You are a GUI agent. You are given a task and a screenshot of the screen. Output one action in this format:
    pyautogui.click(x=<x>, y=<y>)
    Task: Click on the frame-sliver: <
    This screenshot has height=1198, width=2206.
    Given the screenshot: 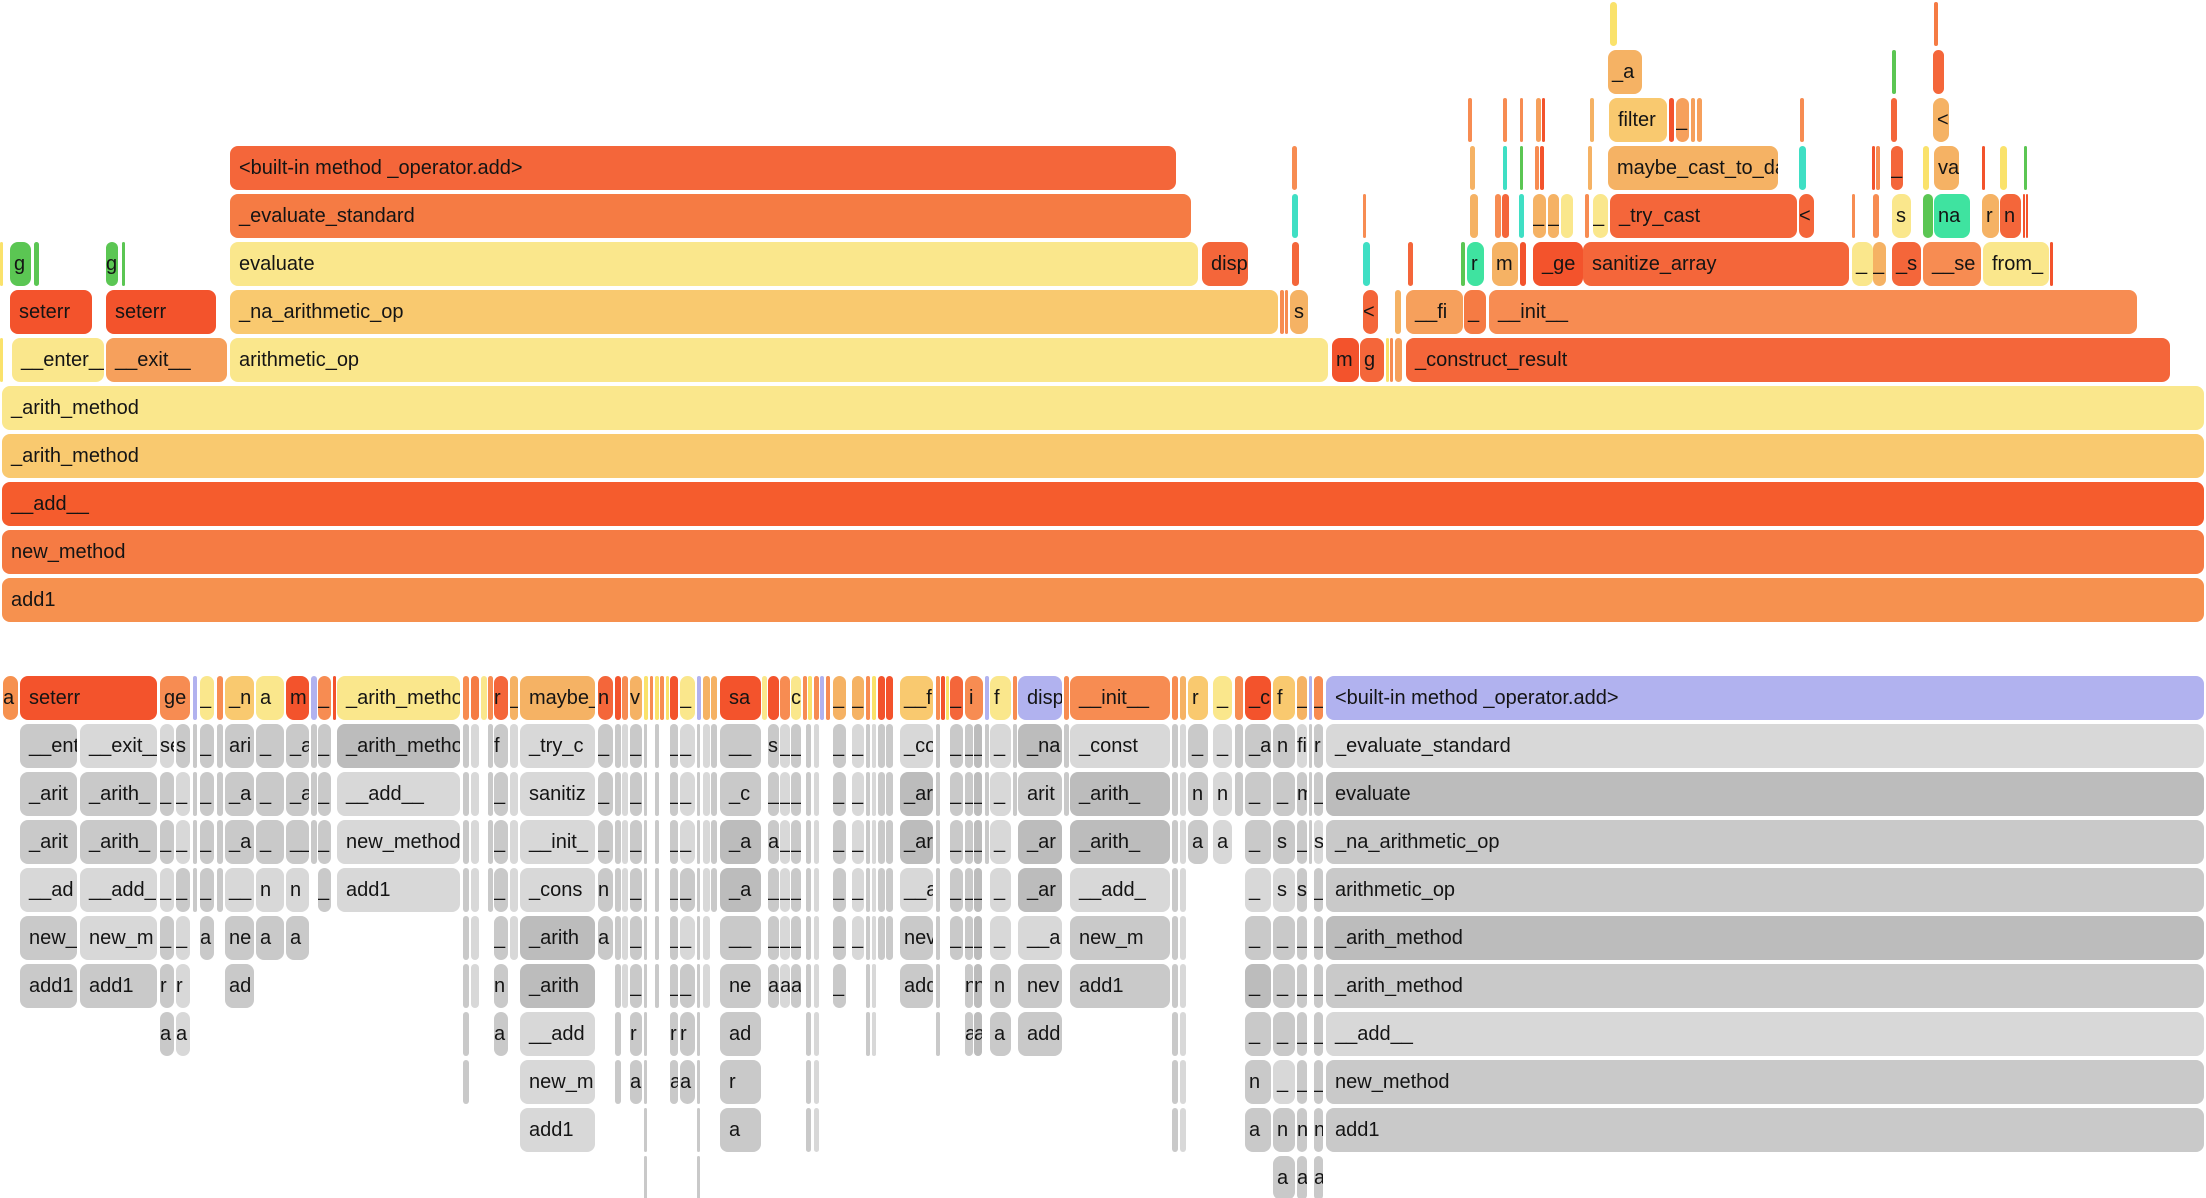 What is the action you would take?
    pyautogui.click(x=1941, y=120)
    